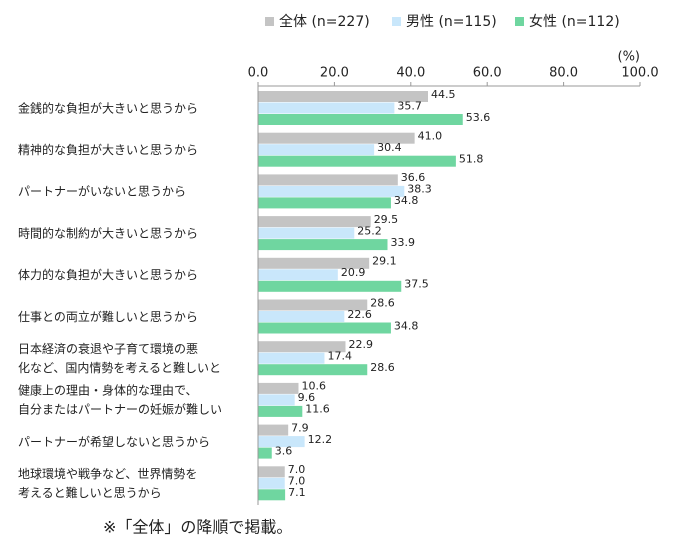  Describe the element at coordinates (300, 427) in the screenshot. I see `value-label: 7.9` at that location.